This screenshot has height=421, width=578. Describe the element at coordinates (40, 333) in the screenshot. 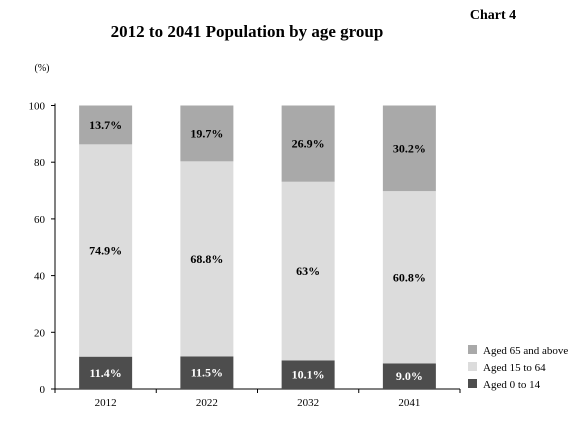

I see `y-tick-label: 20` at that location.